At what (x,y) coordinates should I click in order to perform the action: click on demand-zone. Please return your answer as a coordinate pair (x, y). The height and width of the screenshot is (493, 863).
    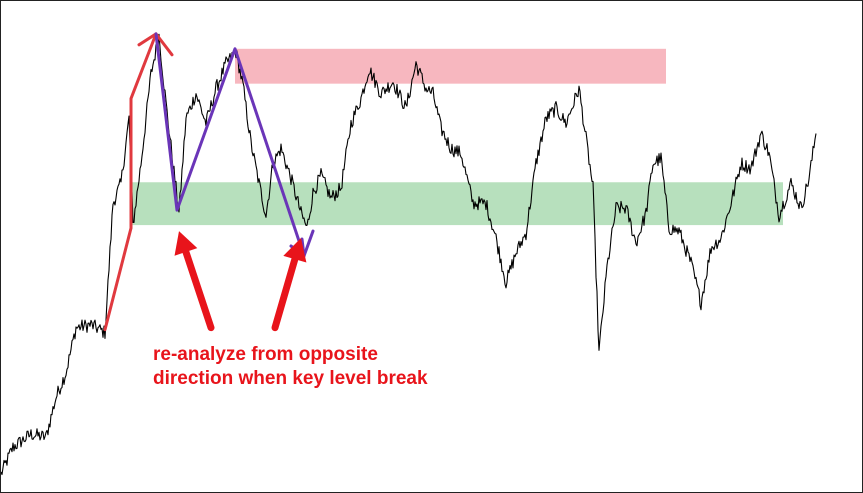
    Looking at the image, I should click on (457, 204).